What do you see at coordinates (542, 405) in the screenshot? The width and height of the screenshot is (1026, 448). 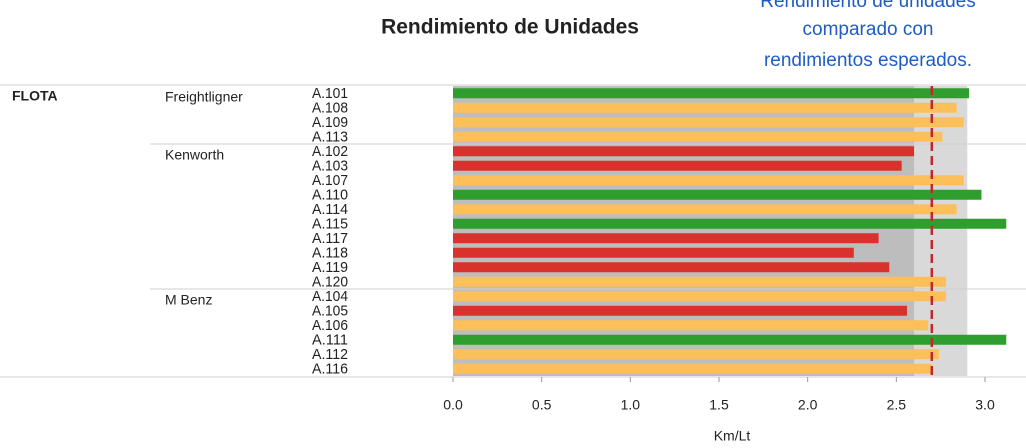 I see `x-tick-label: 0.5` at bounding box center [542, 405].